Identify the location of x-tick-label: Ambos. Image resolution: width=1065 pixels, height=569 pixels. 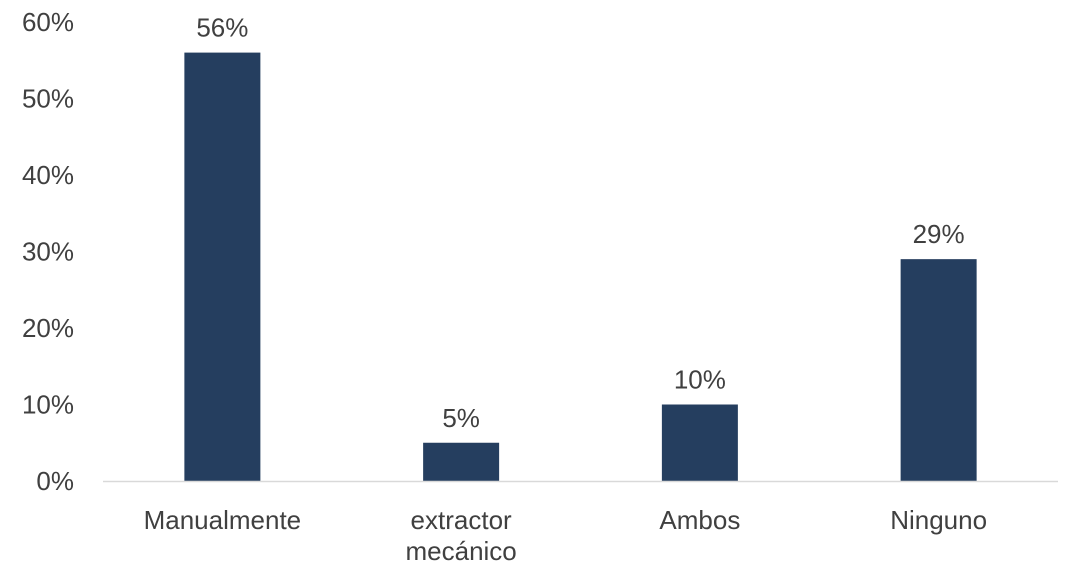
(699, 520).